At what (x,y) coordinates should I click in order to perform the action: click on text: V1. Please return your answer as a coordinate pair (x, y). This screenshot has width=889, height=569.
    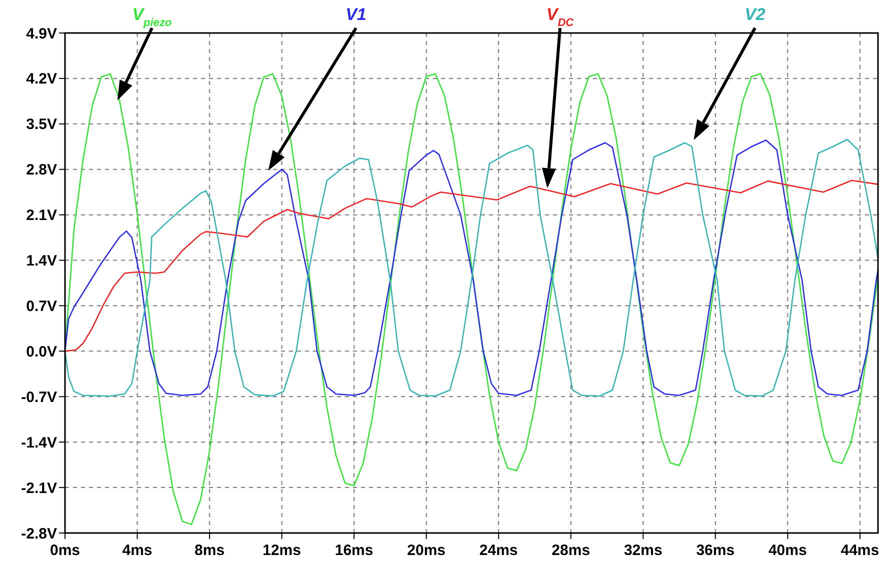
    Looking at the image, I should click on (356, 14).